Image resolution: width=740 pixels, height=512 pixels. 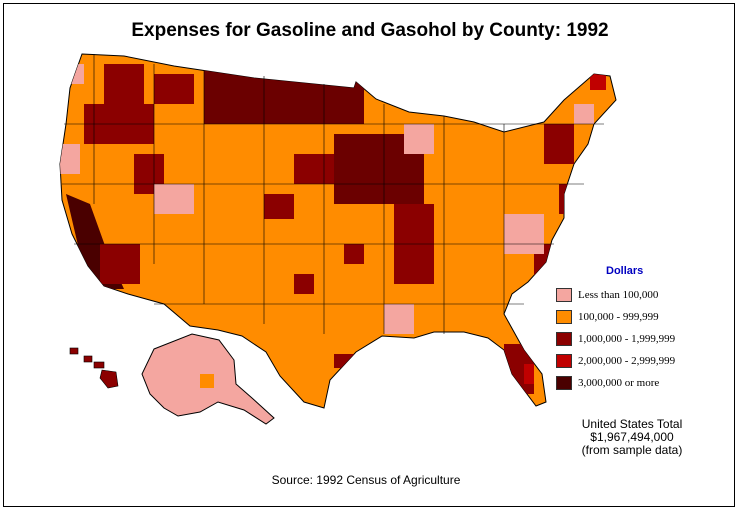 What do you see at coordinates (94, 368) in the screenshot?
I see `hawaii` at bounding box center [94, 368].